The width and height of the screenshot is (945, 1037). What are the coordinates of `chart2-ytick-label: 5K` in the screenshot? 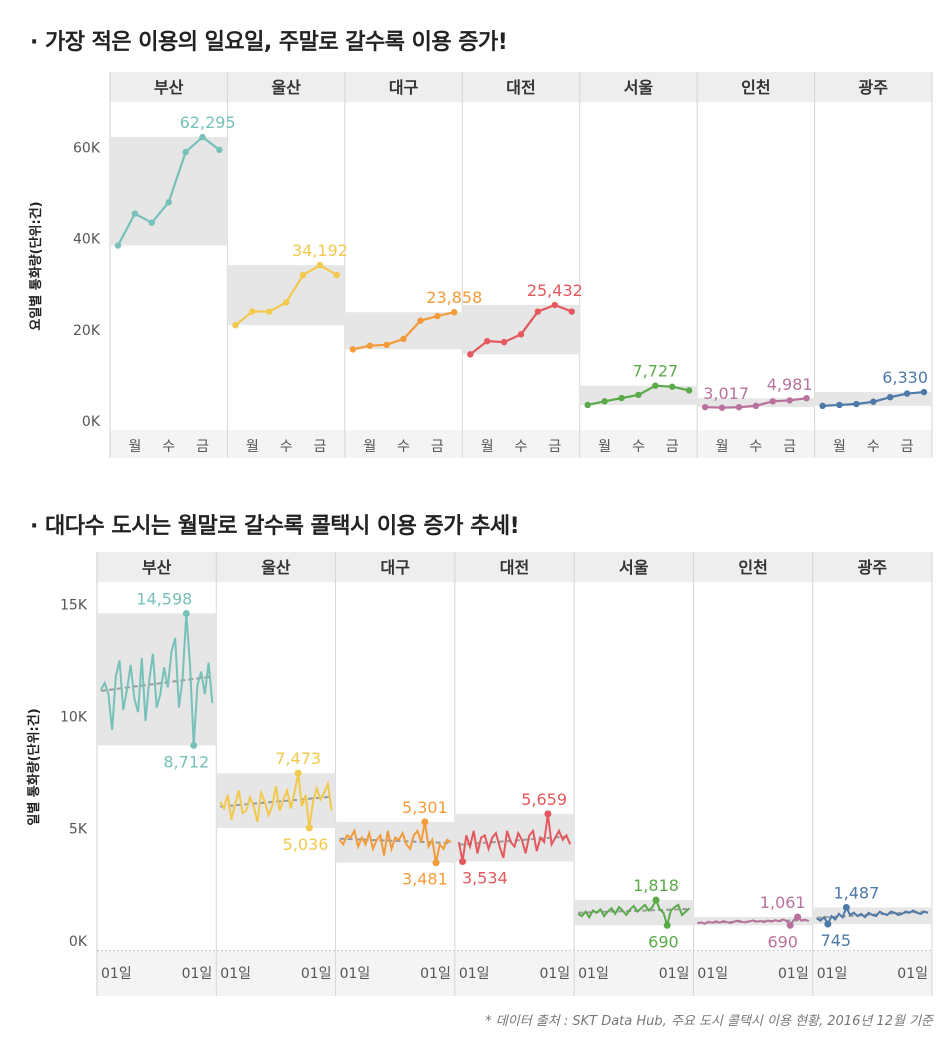 It's located at (78, 830).